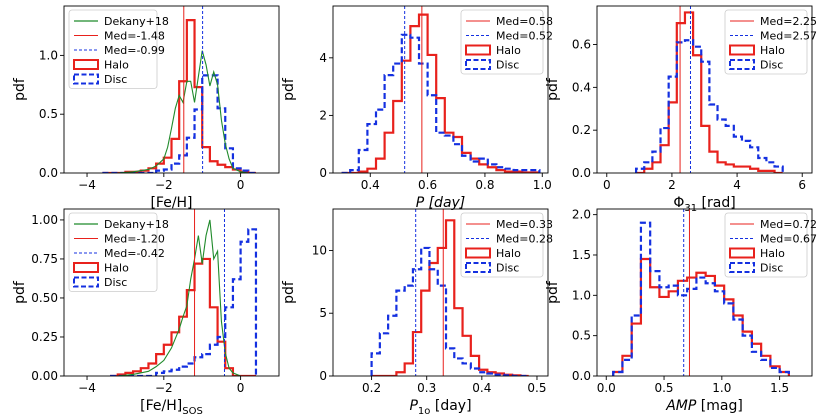  What do you see at coordinates (721, 388) in the screenshot?
I see `x-tick-label: 1.0` at bounding box center [721, 388].